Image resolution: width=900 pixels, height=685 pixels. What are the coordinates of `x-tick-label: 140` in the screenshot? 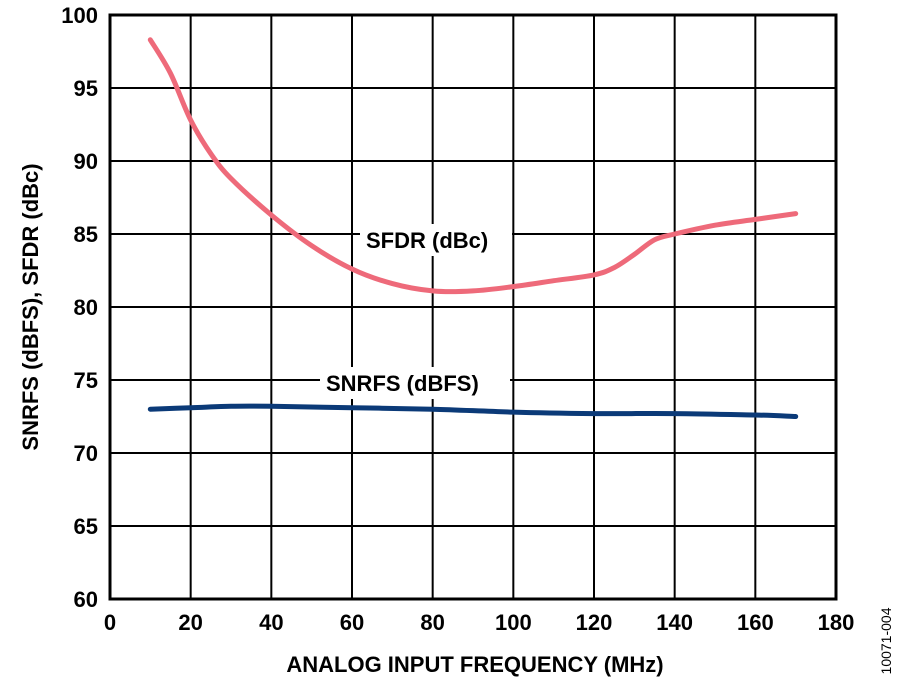 It's located at (674, 622).